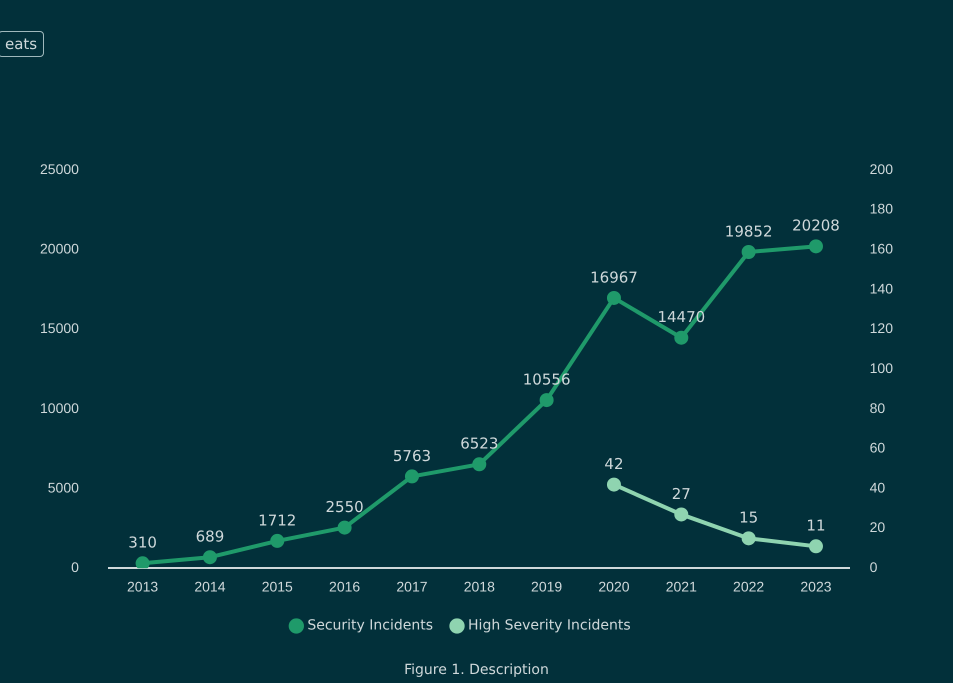 Image resolution: width=953 pixels, height=683 pixels. Describe the element at coordinates (681, 493) in the screenshot. I see `data-label: 27` at that location.